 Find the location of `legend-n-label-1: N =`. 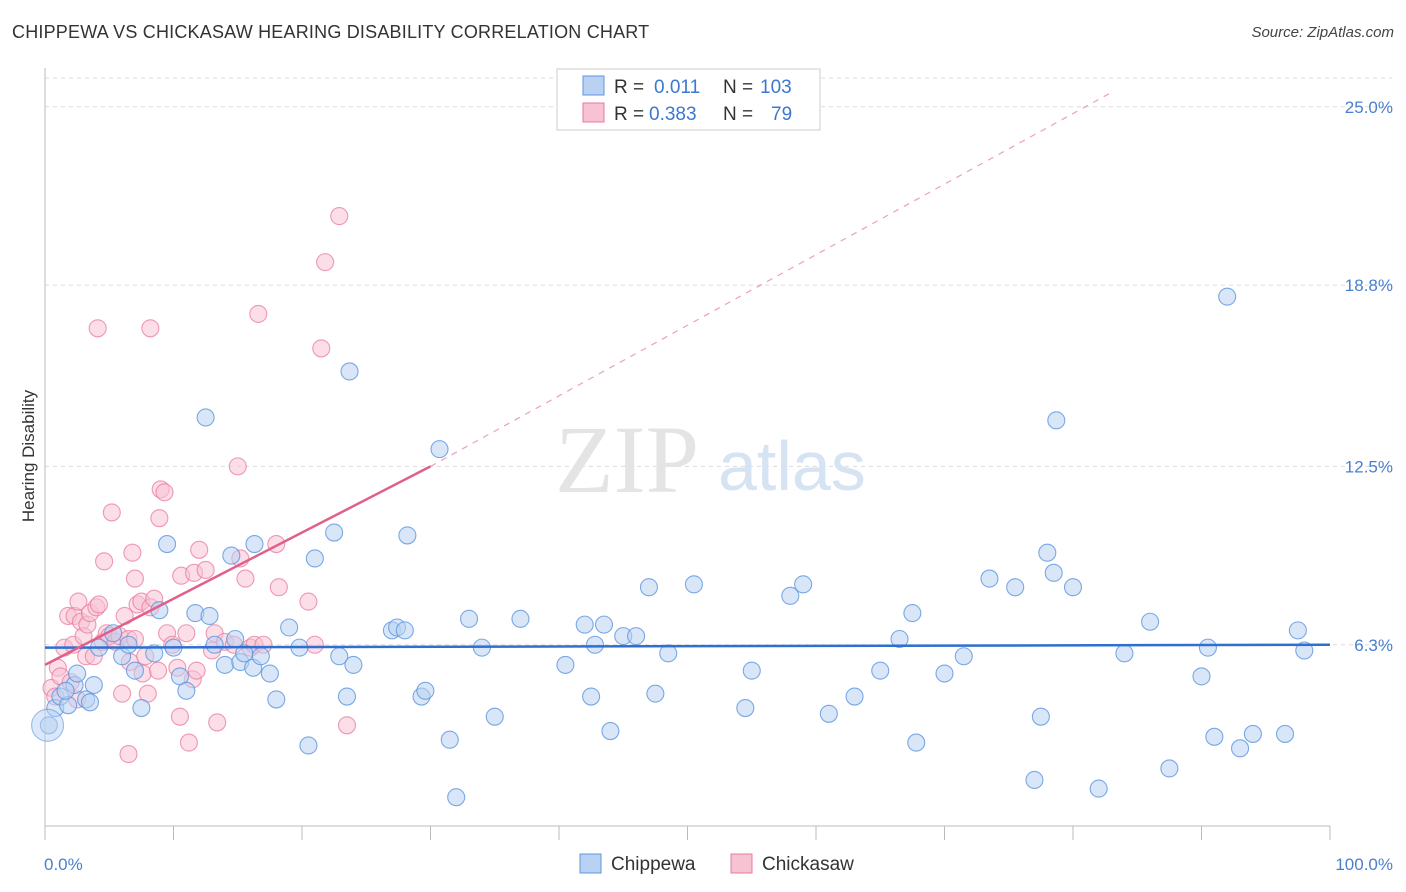

legend-n-label-1: N = is located at coordinates (738, 87).